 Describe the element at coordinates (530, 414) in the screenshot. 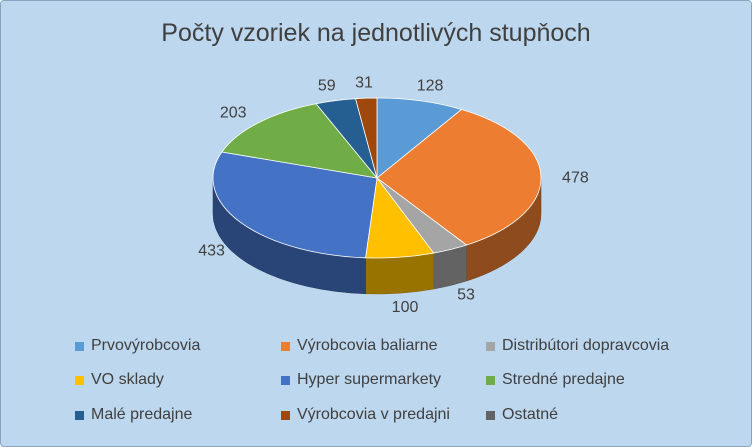

I see `legend-label: Ostatné` at that location.